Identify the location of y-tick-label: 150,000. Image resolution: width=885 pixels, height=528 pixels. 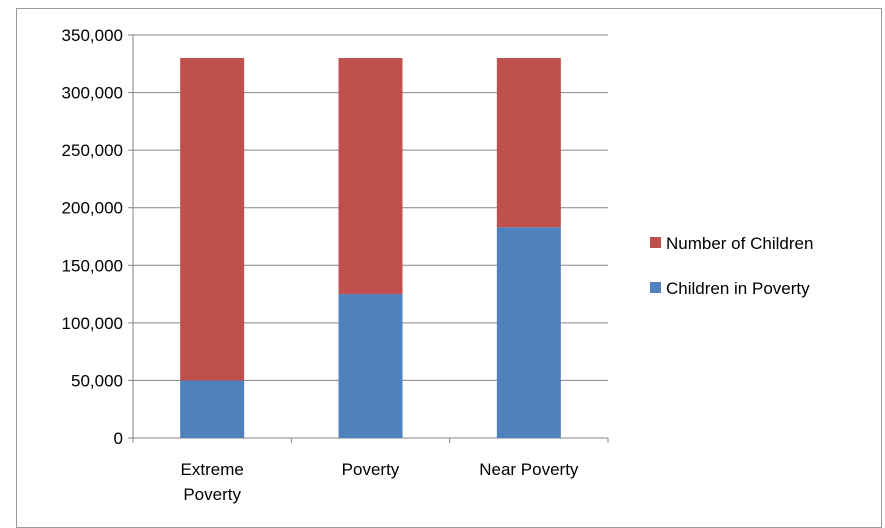
(92, 265).